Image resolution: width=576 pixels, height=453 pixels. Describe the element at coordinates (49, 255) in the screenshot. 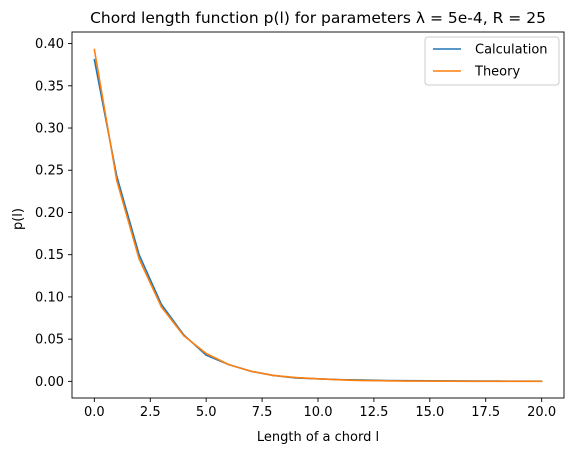

I see `y-tick-label: 0.15` at that location.